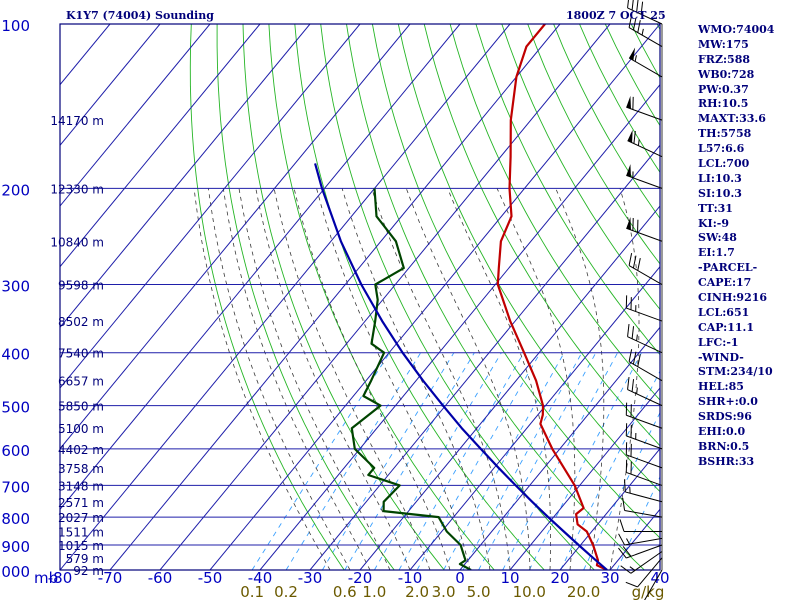  I want to click on index-item: STM:234/10, so click(735, 372).